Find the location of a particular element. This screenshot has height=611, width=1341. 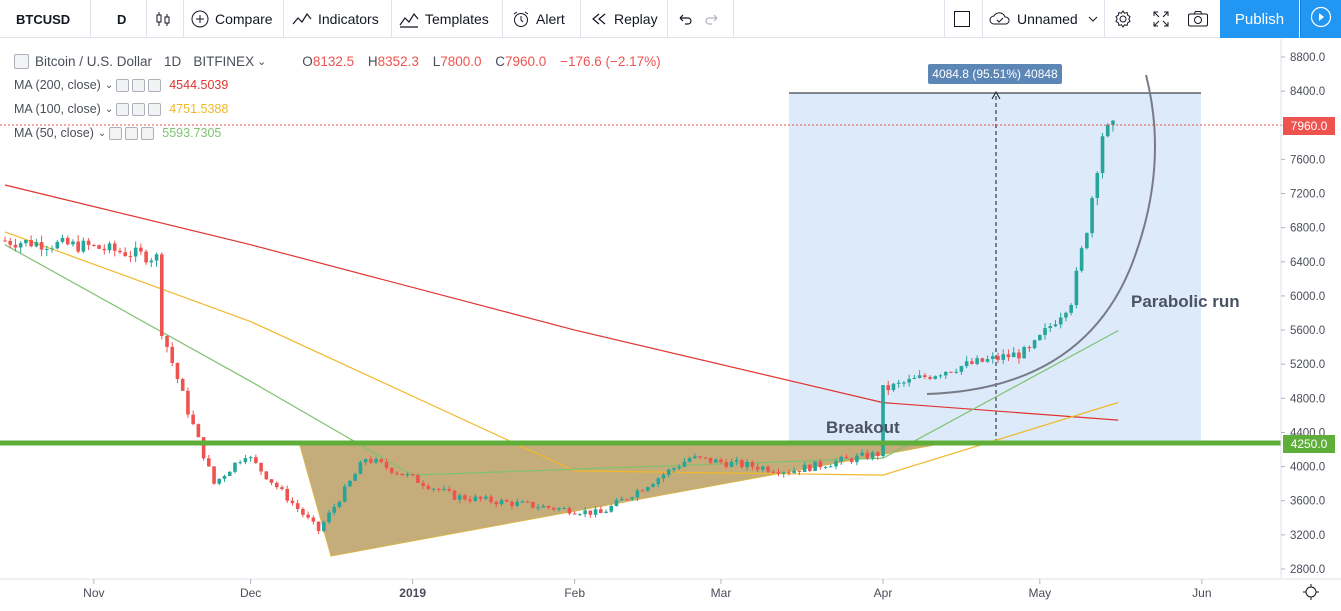

parabolic-run-label: Parabolic run is located at coordinates (1185, 301).